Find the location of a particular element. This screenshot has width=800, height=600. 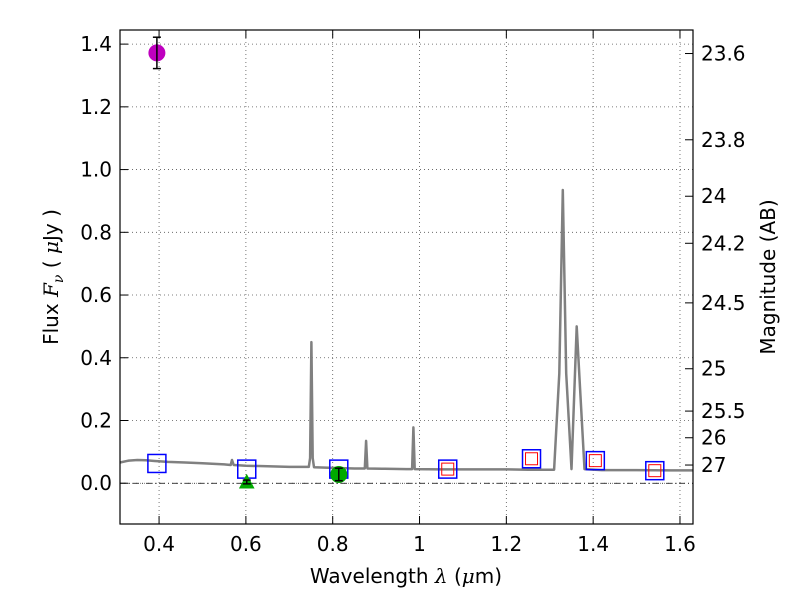

mag-tick-label: 25 is located at coordinates (713, 369).